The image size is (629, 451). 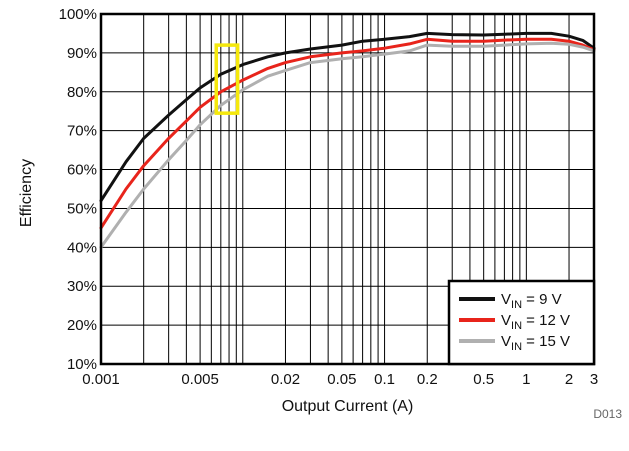 What do you see at coordinates (569, 379) in the screenshot?
I see `x-tick-label: 2` at bounding box center [569, 379].